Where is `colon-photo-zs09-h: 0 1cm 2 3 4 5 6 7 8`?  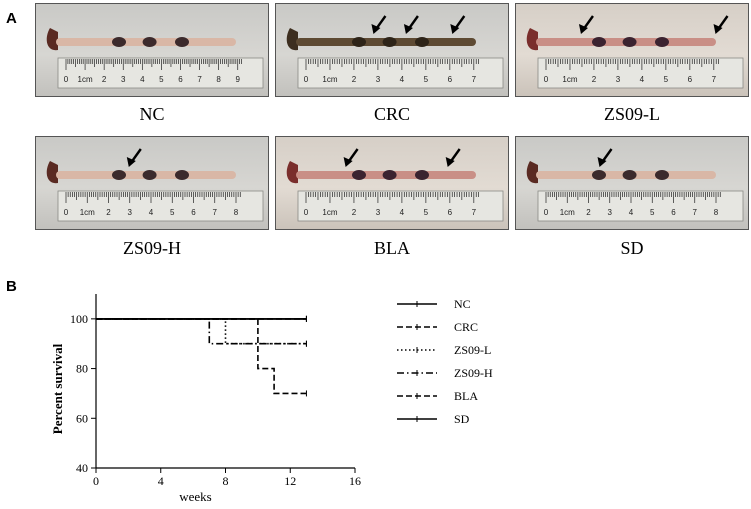 colon-photo-zs09-h: 0 1cm 2 3 4 5 6 7 8 is located at coordinates (152, 183).